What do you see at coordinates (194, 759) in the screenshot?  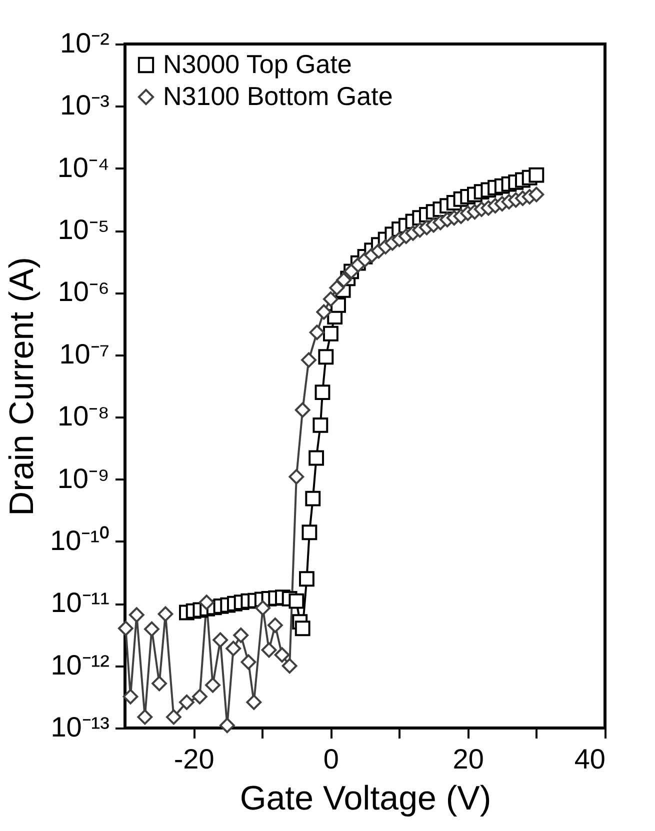 I see `x-tick-label: -20` at bounding box center [194, 759].